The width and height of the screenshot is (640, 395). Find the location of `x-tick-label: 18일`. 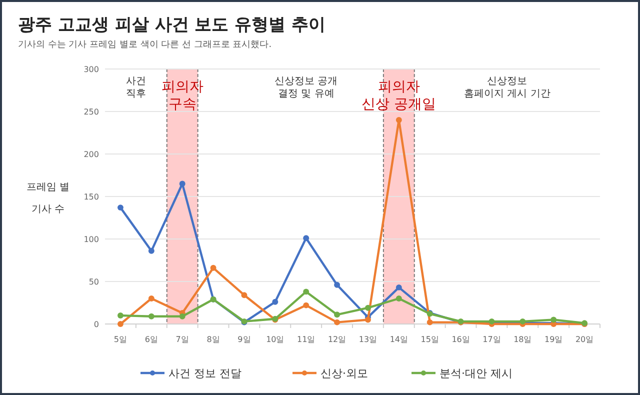

x-tick-label: 18일 is located at coordinates (523, 339).